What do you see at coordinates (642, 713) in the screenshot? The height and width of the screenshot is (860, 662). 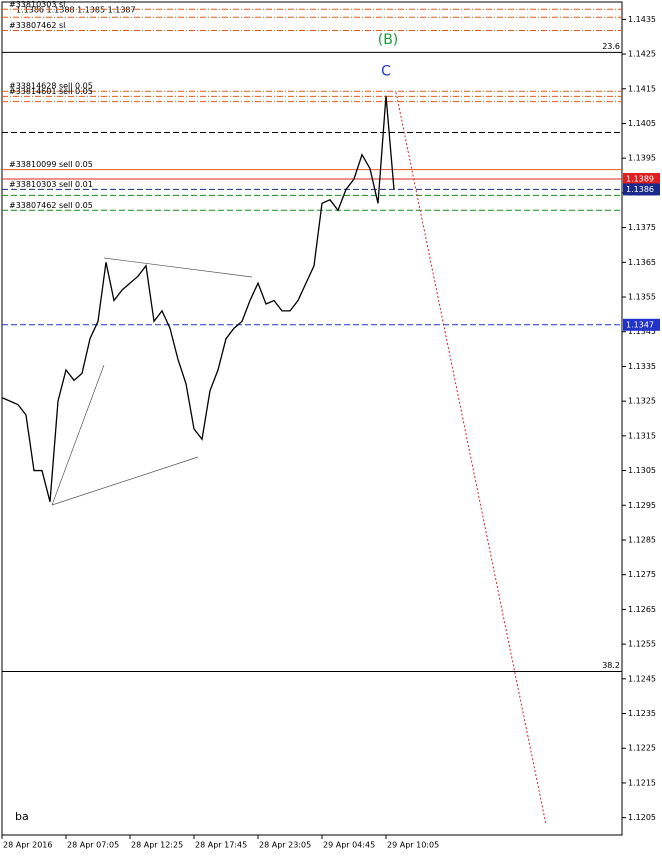 I see `y-tick-label: 1.1235` at bounding box center [642, 713].